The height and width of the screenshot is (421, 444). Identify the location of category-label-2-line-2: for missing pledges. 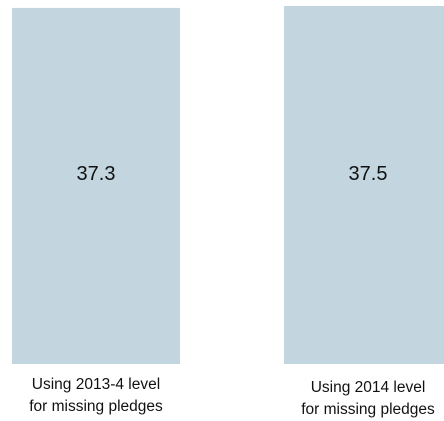
(368, 409).